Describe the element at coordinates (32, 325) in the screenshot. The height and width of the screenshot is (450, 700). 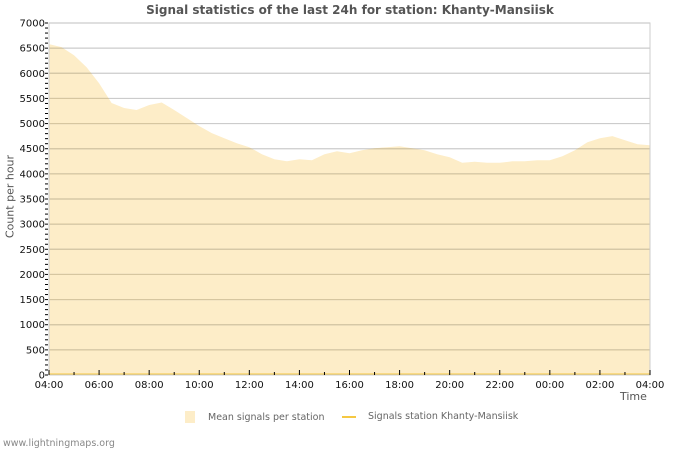
I see `svg-text: 1000` at that location.